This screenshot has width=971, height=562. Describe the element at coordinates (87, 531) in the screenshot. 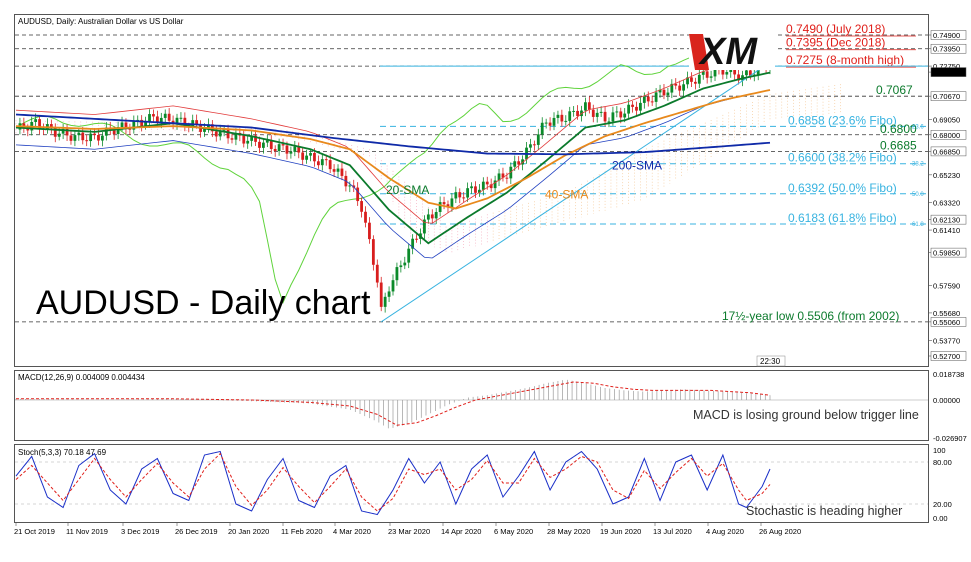

I see `x-tick-label: 11 Nov 2019` at that location.